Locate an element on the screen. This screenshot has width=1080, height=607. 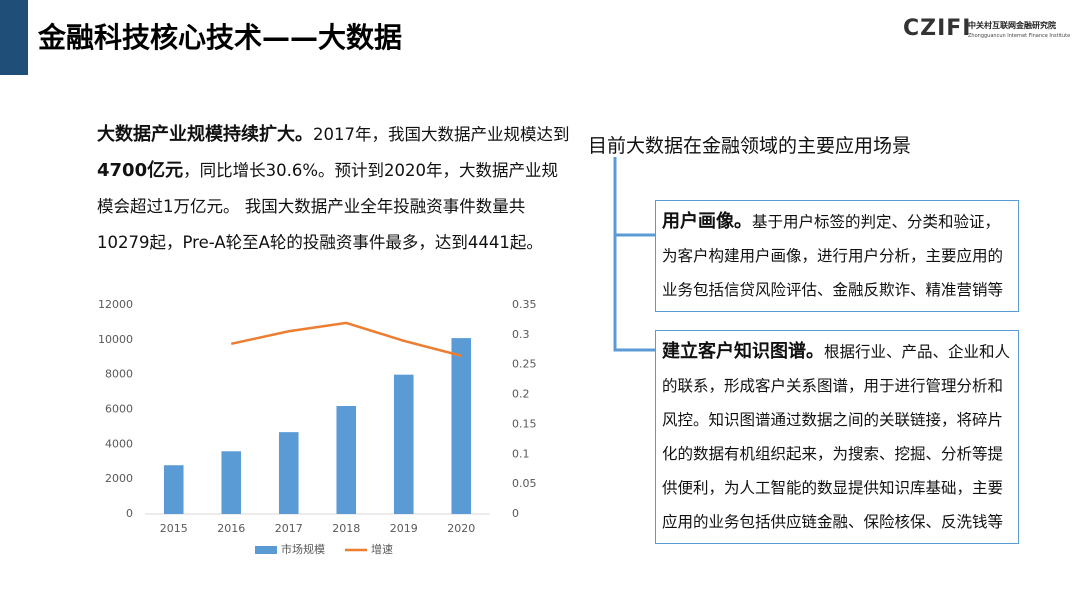
institute-name-en: Zhongguancun Internet Finance Institute is located at coordinates (1019, 36).